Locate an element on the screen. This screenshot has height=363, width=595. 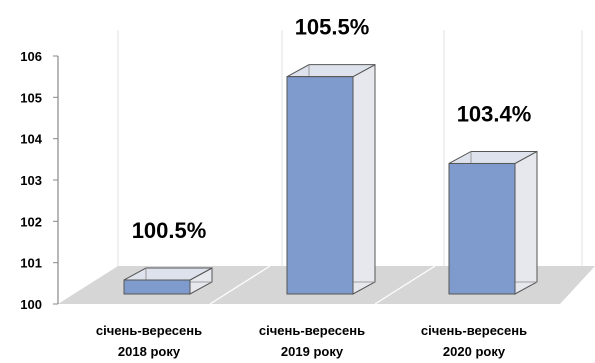
category-label: 2018 року is located at coordinates (149, 351).